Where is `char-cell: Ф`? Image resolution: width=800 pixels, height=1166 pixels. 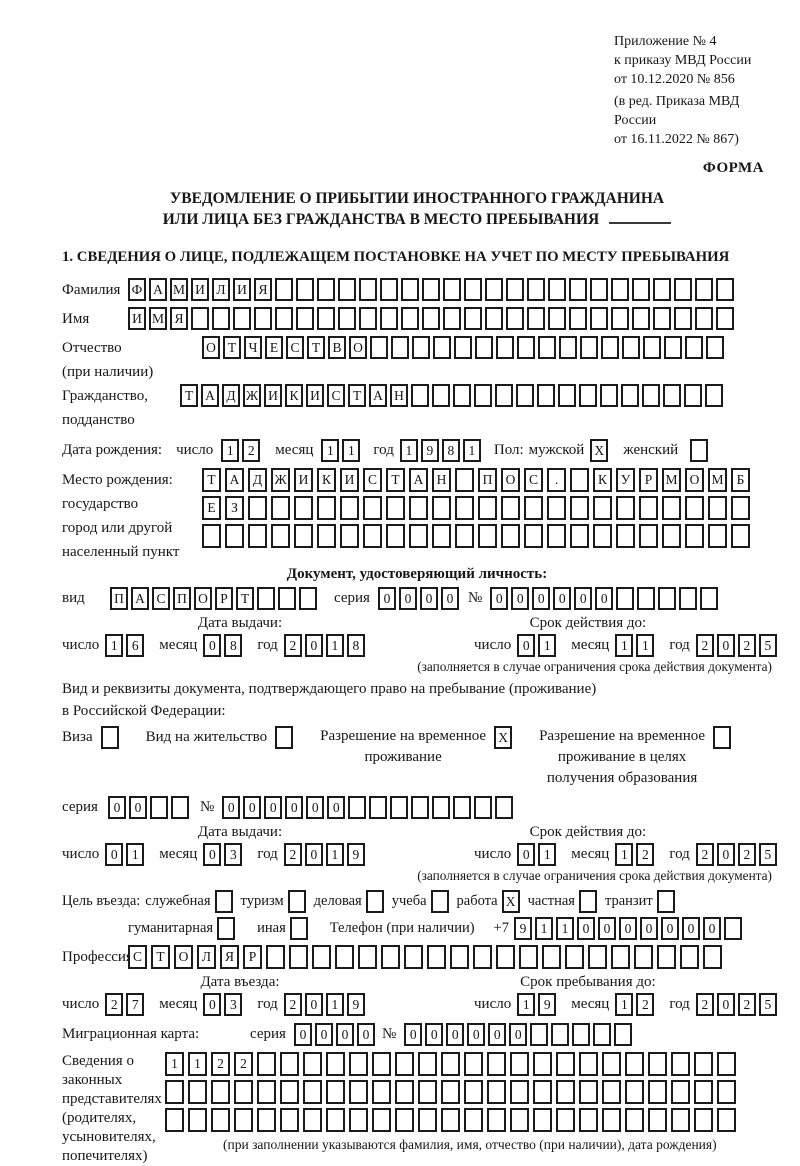
char-cell: Ф is located at coordinates (137, 289).